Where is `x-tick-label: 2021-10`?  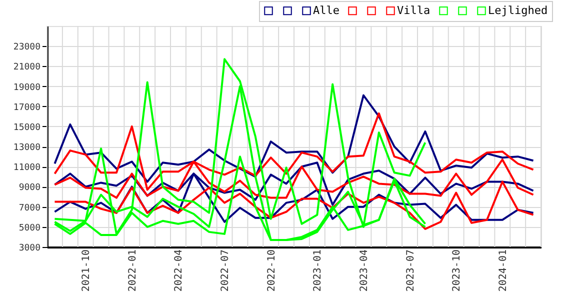
x-tick-label: 2021-10 is located at coordinates (86, 271).